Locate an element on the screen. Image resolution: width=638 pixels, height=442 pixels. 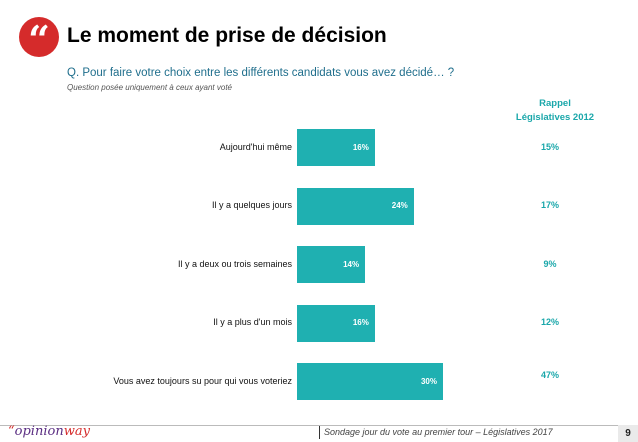
footer-divider is located at coordinates (319, 425).